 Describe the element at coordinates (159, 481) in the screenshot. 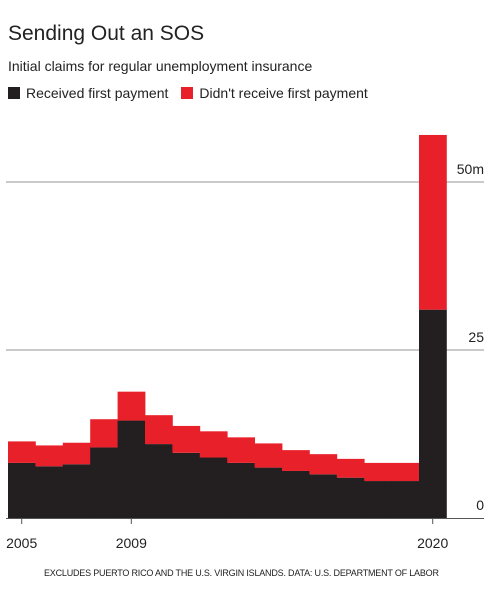

I see `bar-2010-received` at that location.